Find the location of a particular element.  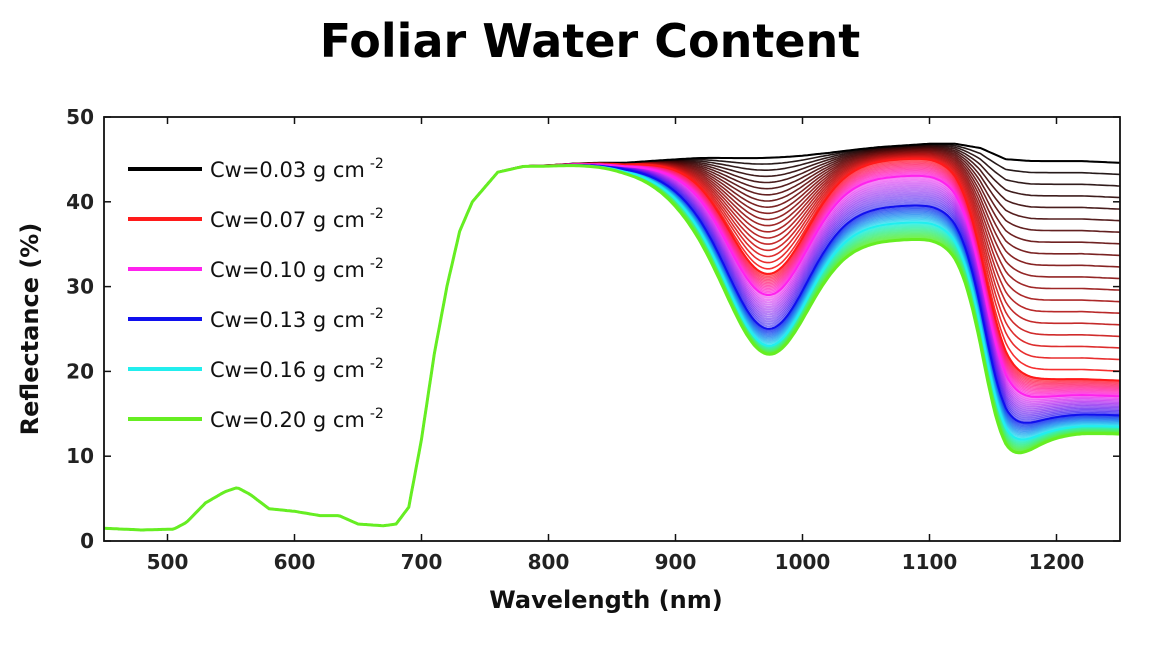

x-axis-label: Wavelength (nm) is located at coordinates (605, 600).